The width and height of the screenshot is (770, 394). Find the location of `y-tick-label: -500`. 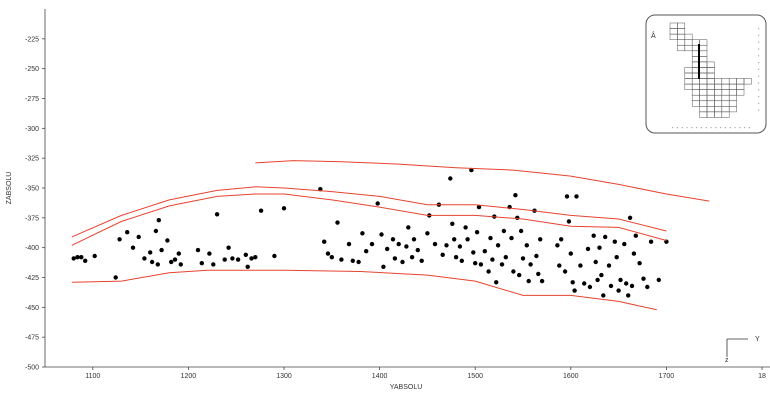

y-tick-label: -500 is located at coordinates (32, 368).